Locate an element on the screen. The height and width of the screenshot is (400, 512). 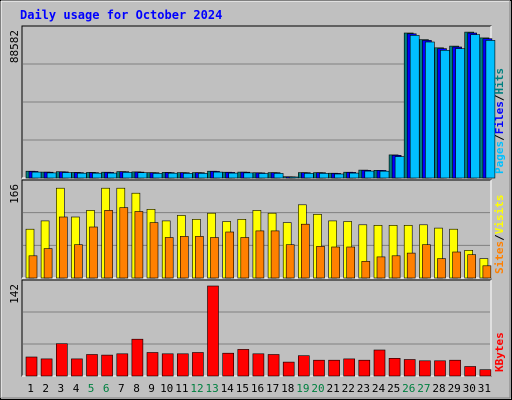
legend-item: Visits is located at coordinates (499, 215).